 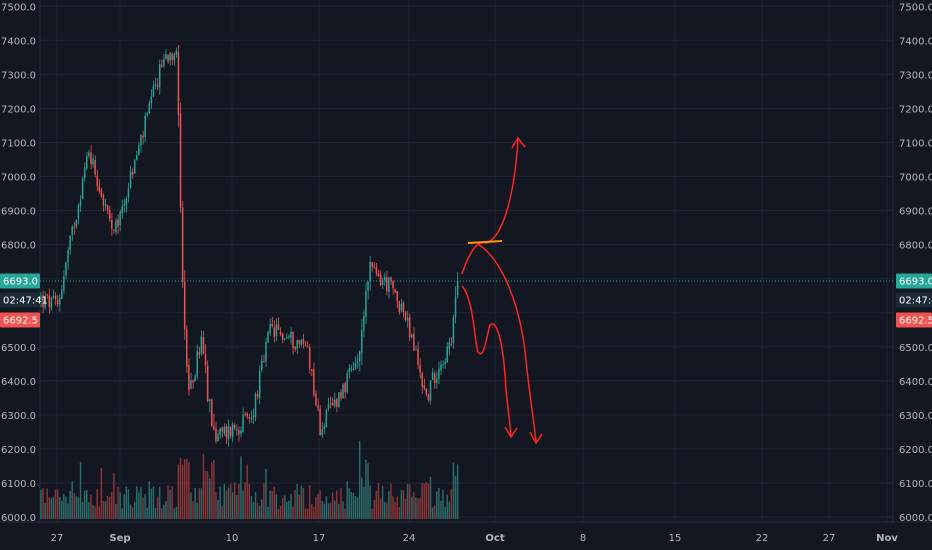 What do you see at coordinates (20, 281) in the screenshot?
I see `last-price-tag-left-bg` at bounding box center [20, 281].